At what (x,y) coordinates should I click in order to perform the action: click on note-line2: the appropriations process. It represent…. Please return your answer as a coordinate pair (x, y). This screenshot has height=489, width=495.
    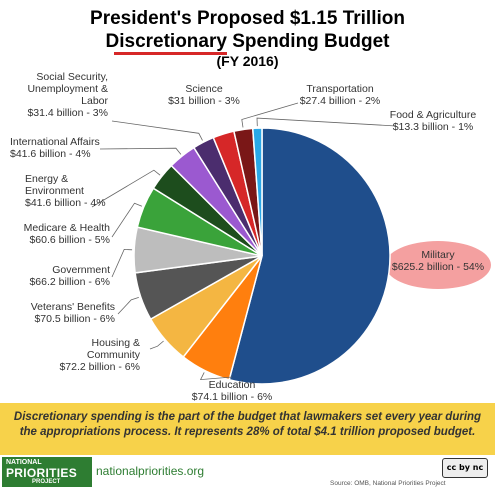
    Looking at the image, I should click on (247, 432).